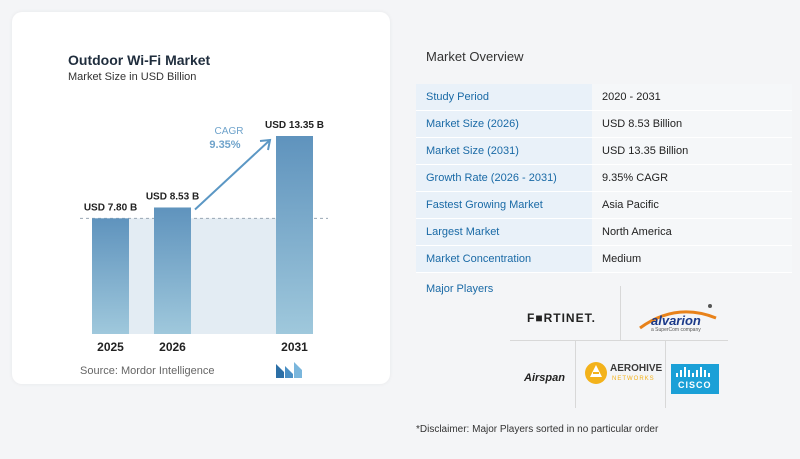 Image resolution: width=800 pixels, height=459 pixels. What do you see at coordinates (504, 97) in the screenshot?
I see `overview-key: Study Period` at bounding box center [504, 97].